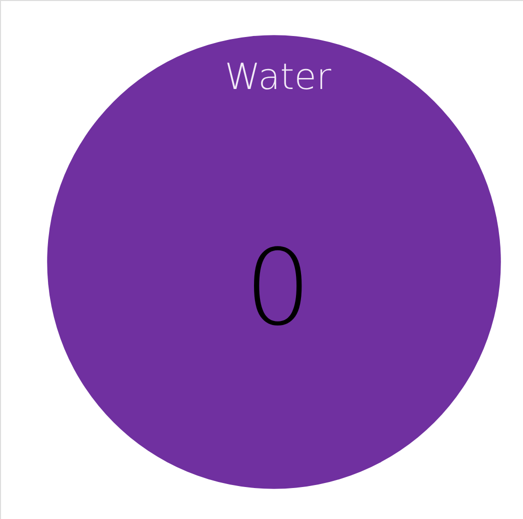 The image size is (523, 519). What do you see at coordinates (278, 77) in the screenshot?
I see `category-label: Water` at bounding box center [278, 77].